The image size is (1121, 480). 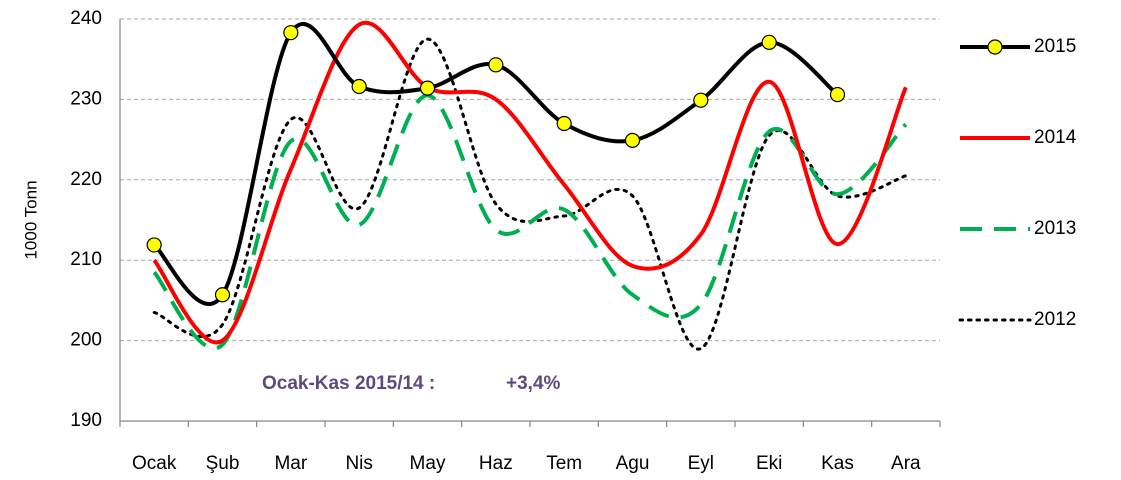 What do you see at coordinates (995, 47) in the screenshot?
I see `legend-marker` at bounding box center [995, 47].